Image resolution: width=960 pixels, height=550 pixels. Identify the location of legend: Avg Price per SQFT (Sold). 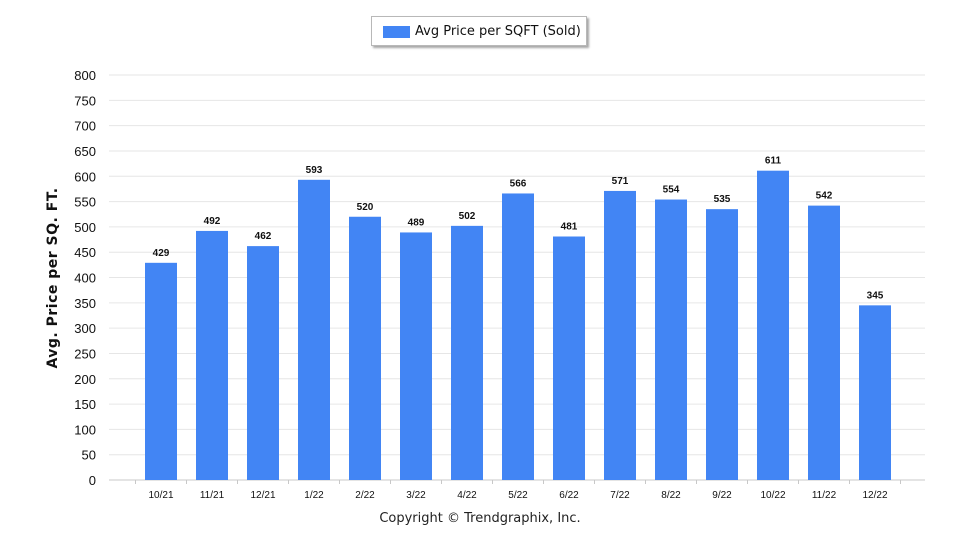
(479, 31).